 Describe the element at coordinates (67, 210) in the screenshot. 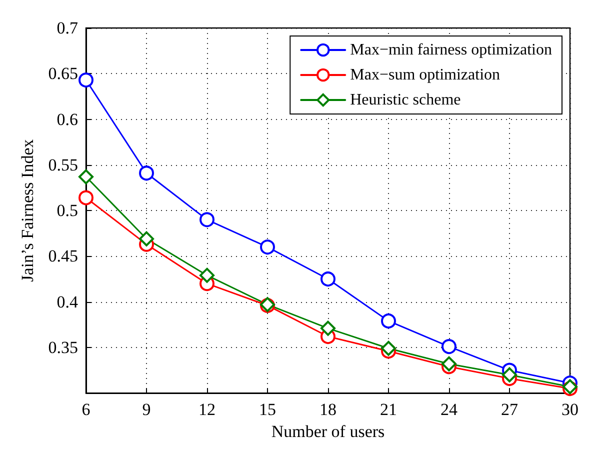

I see `y-tick-label: 0.5` at that location.